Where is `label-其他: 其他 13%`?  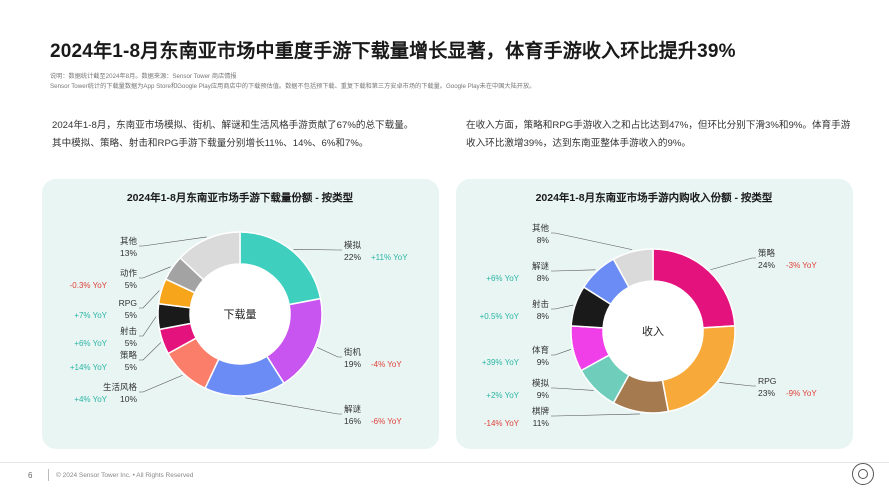
label-其他: 其他 13% is located at coordinates (163, 247).